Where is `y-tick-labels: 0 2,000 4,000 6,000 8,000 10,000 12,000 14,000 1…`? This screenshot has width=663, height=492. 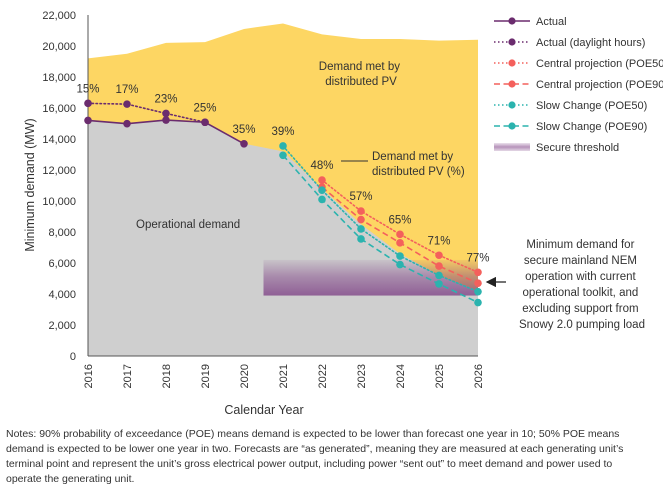
y-tick-labels: 0 2,000 4,000 6,000 8,000 10,000 12,000 14,000 1… is located at coordinates (59, 186).